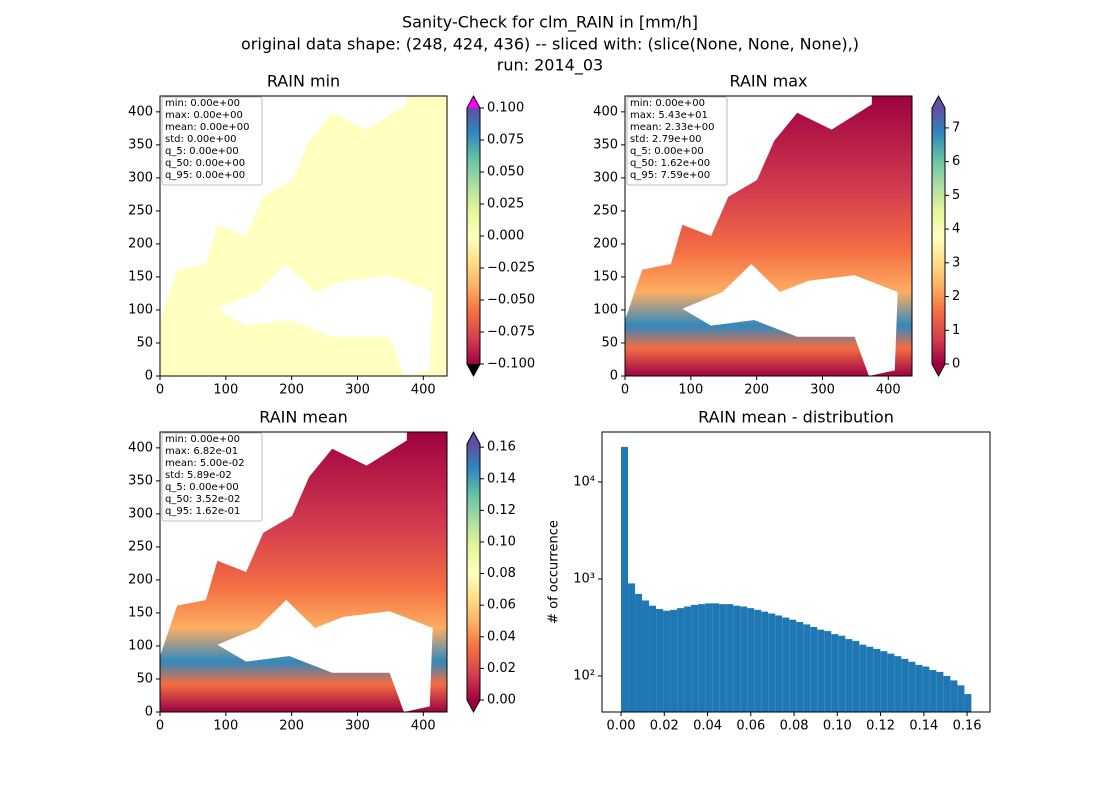  What do you see at coordinates (205, 163) in the screenshot?
I see `stats-line: q_50: 0.00e+00` at bounding box center [205, 163].